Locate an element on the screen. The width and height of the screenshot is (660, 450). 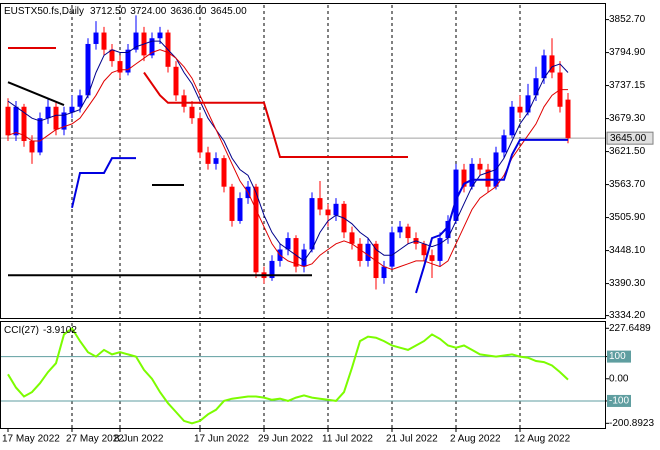
y-tick-label: 3852.70 is located at coordinates (627, 19).